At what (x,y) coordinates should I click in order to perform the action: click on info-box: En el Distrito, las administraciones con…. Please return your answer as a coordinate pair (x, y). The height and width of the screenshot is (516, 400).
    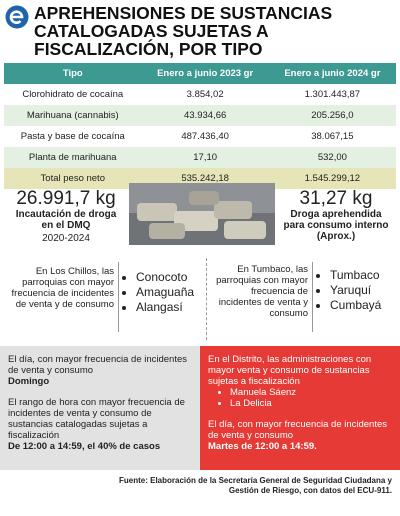
    Looking at the image, I should click on (300, 408).